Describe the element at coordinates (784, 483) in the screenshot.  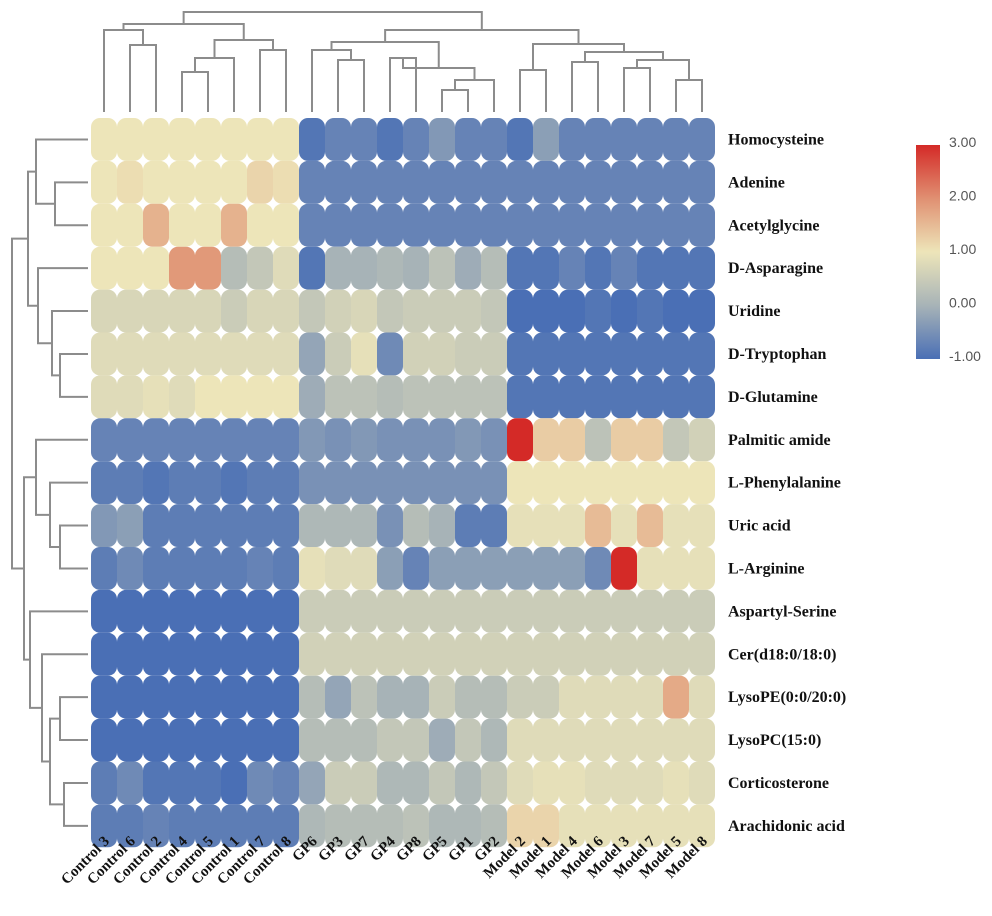
I see `row-label: L-Phenylalanine` at that location.